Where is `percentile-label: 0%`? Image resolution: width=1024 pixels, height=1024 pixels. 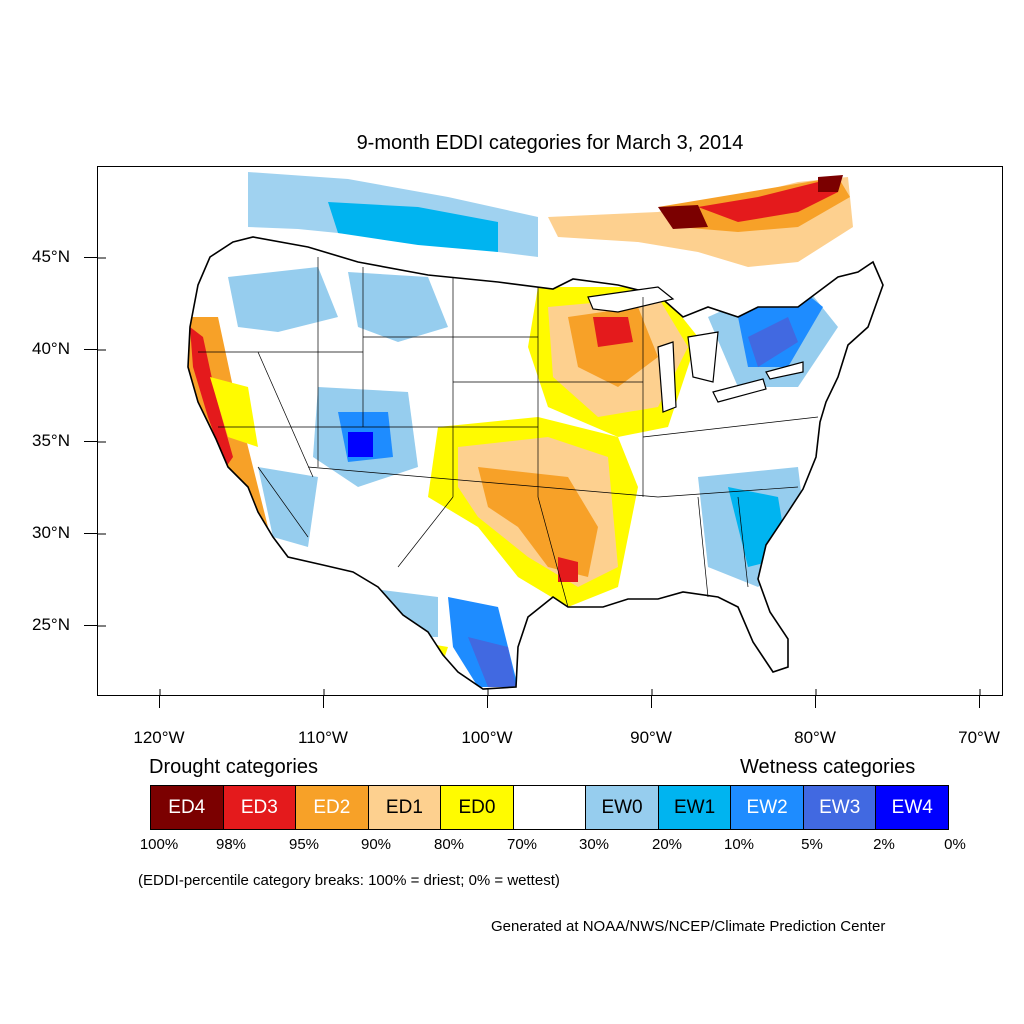
percentile-label: 0% is located at coordinates (955, 844).